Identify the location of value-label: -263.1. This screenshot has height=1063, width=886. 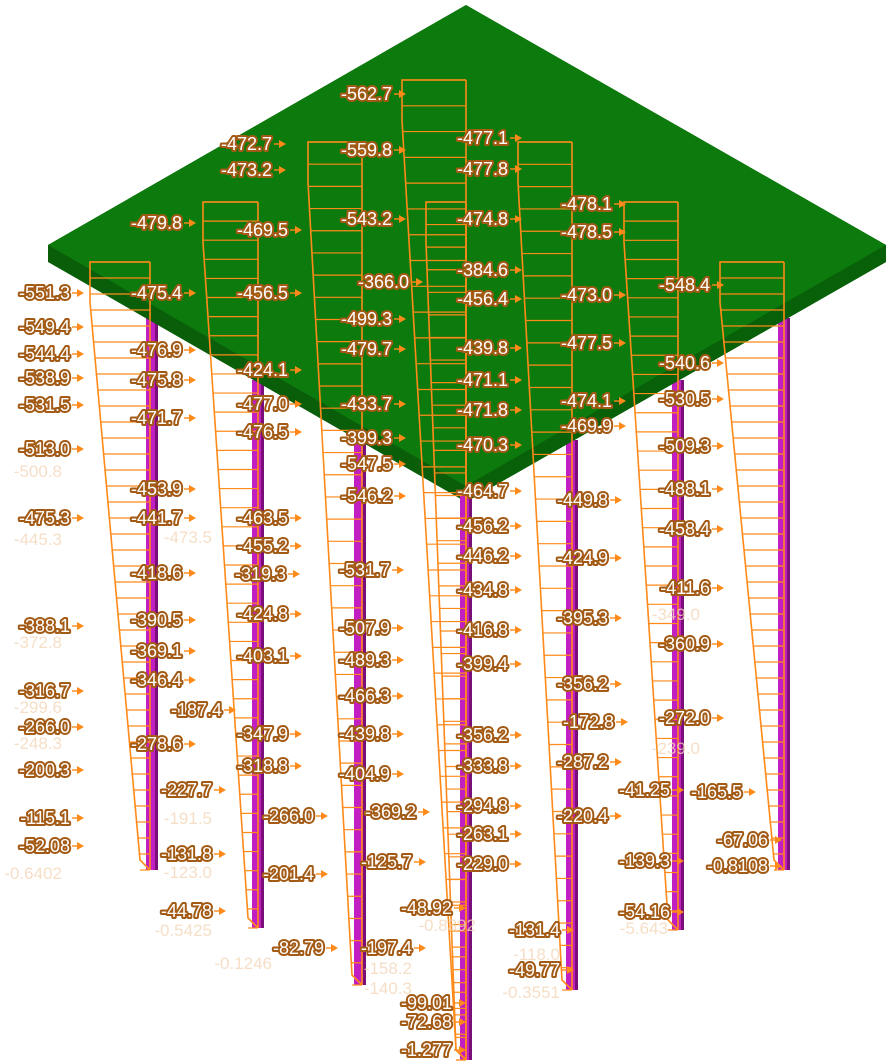
(482, 834).